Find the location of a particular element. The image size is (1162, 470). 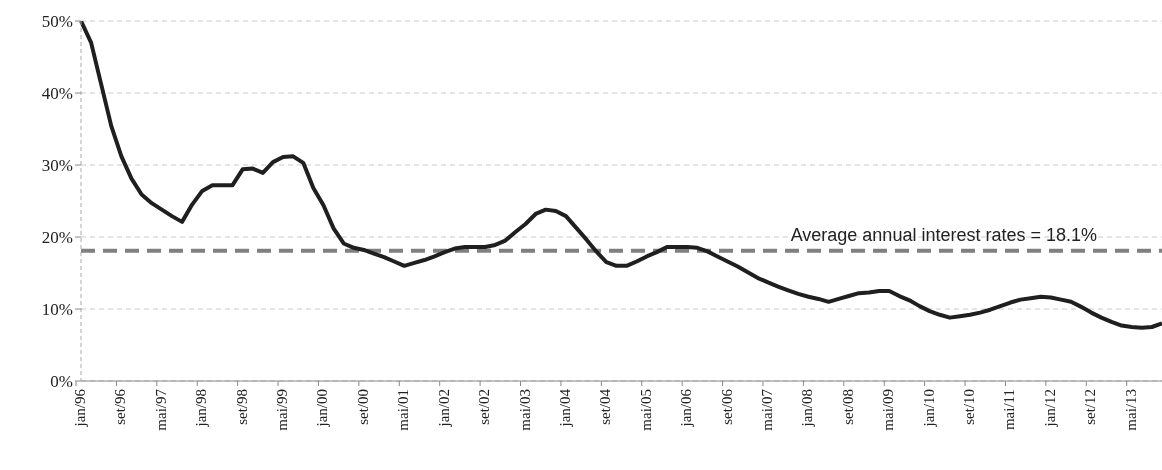

y-tick-label: 40% is located at coordinates (57, 94).